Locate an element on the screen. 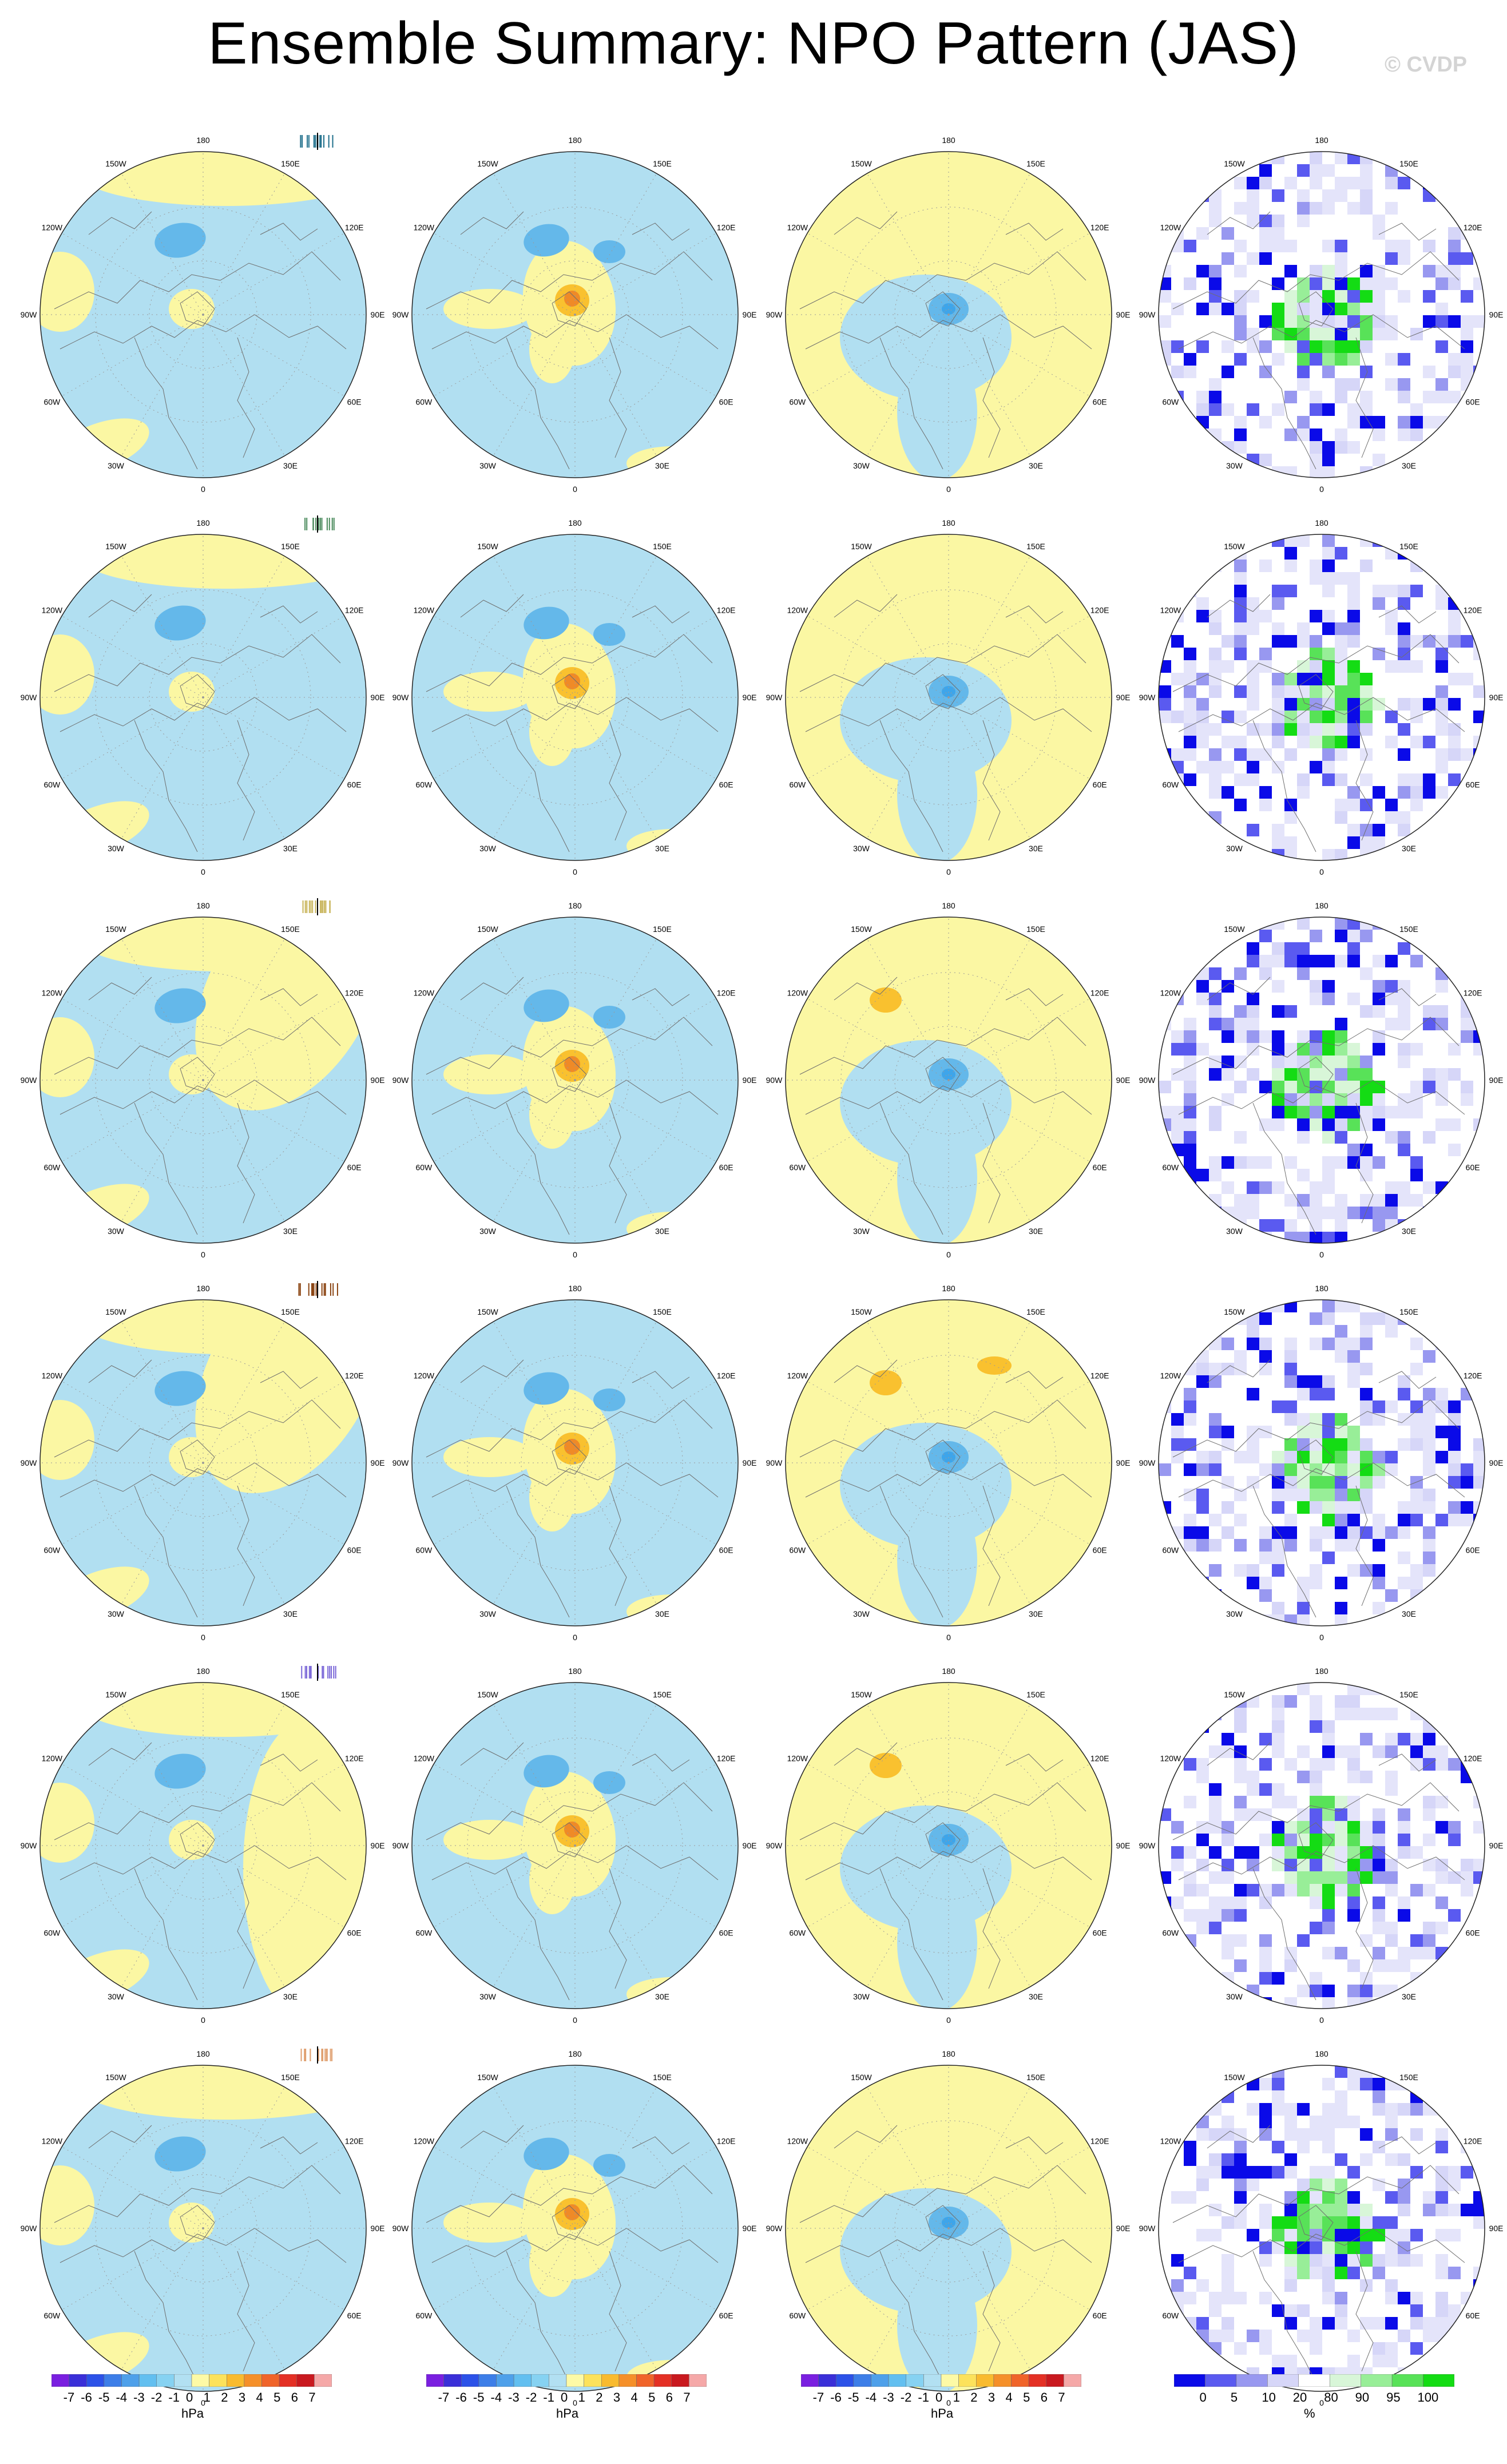  colorbar-tick-label: 1 is located at coordinates (207, 2397).